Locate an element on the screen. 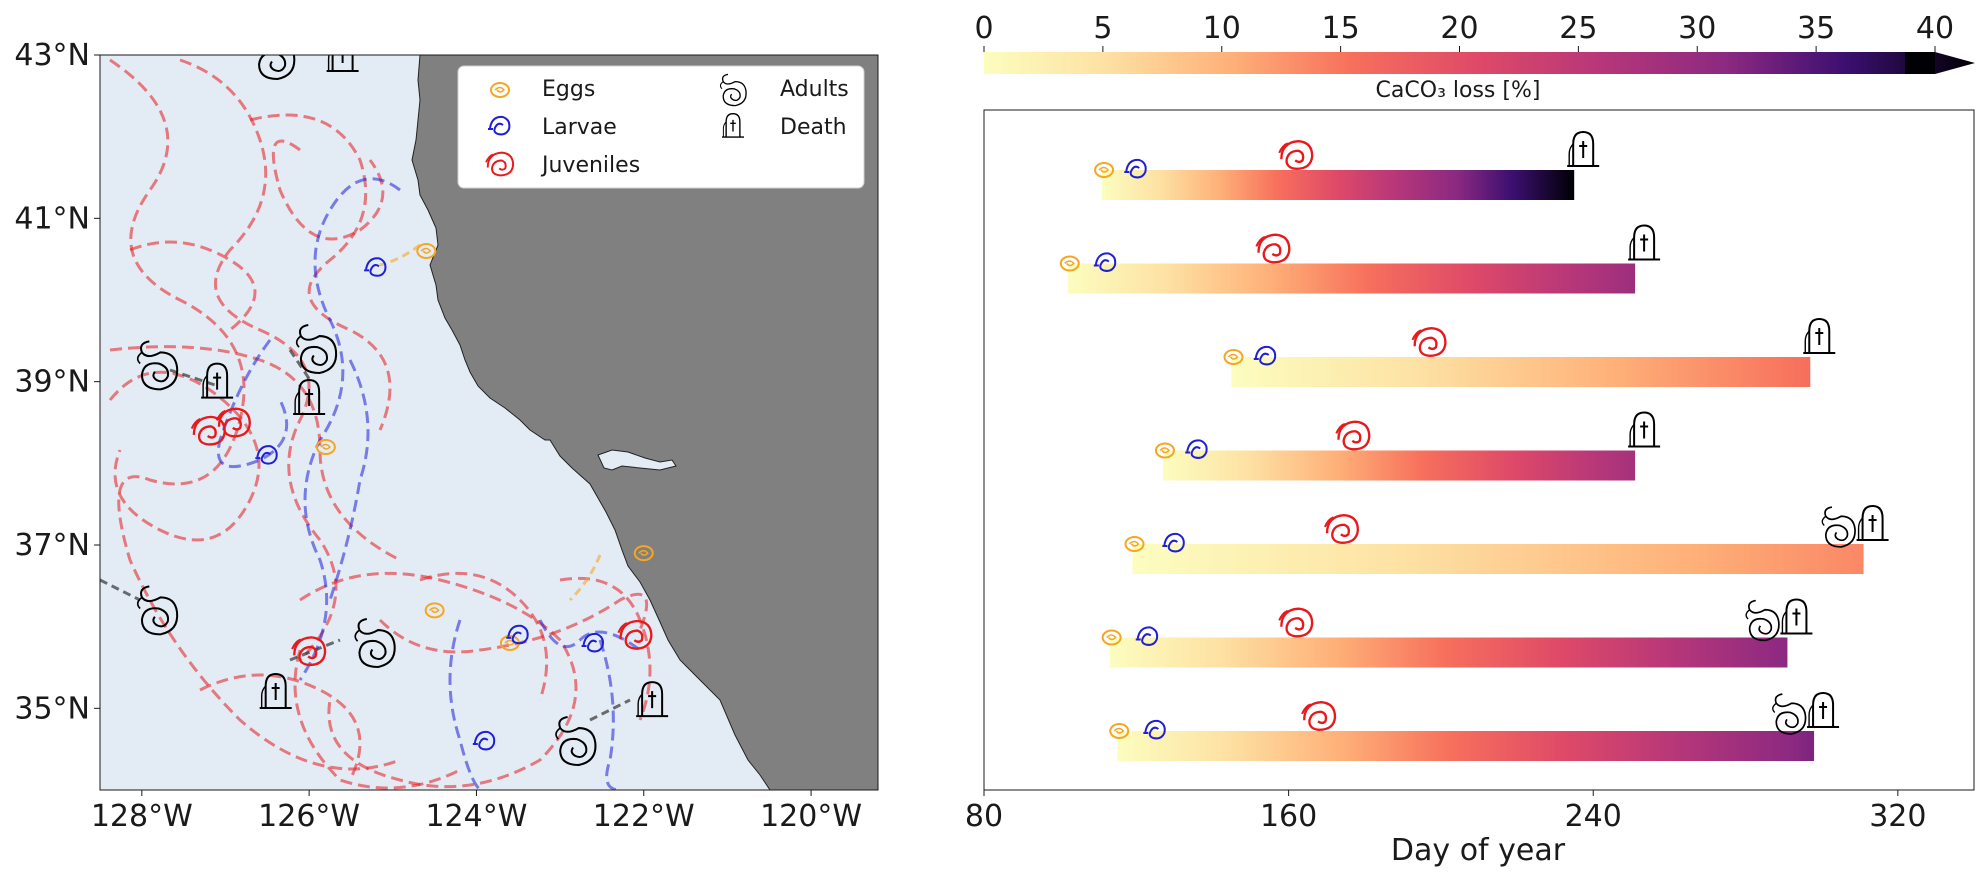 The height and width of the screenshot is (881, 1985). colorbar-tick-label: 20 is located at coordinates (1459, 28).